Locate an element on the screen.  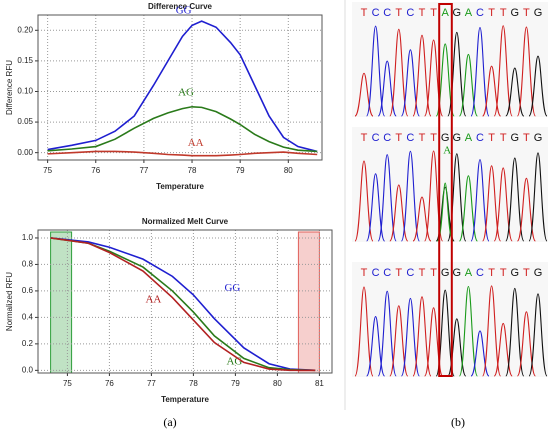
y-axis-label: Normalized RFU is located at coordinates (9, 301).